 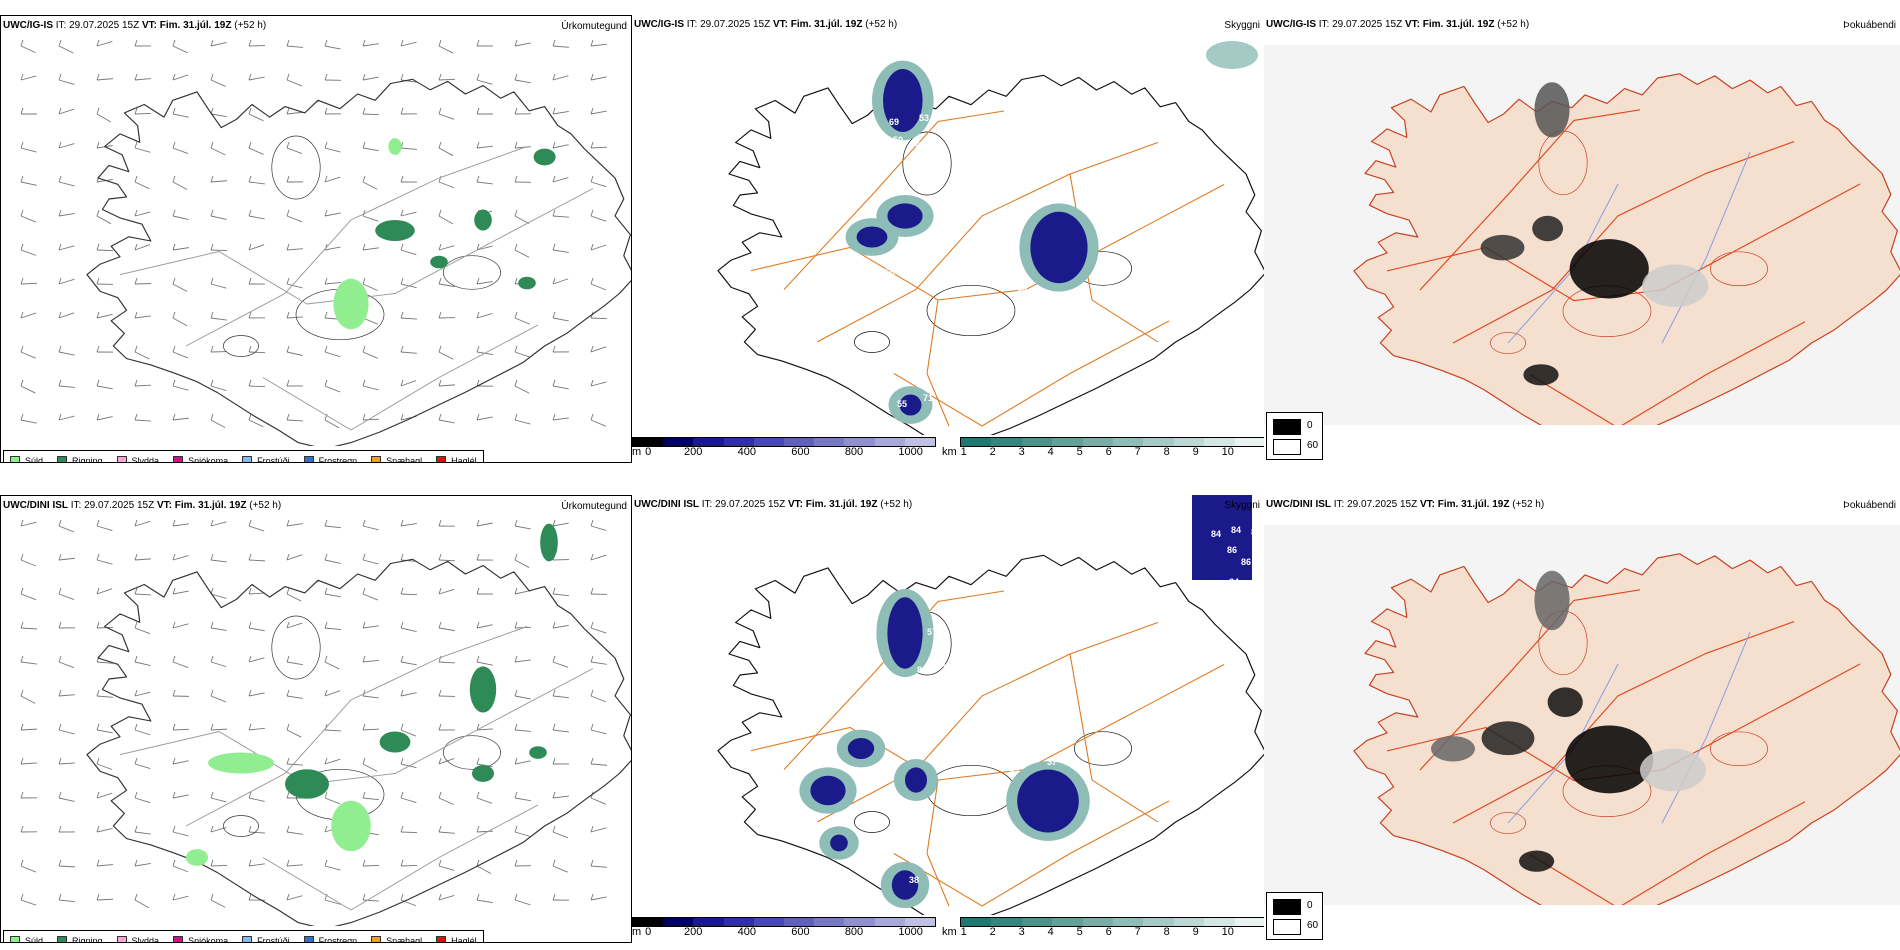 I want to click on visibility-map: 69 53 50 51 72 80 94 60 35 105 55 71, so click(x=990, y=238).